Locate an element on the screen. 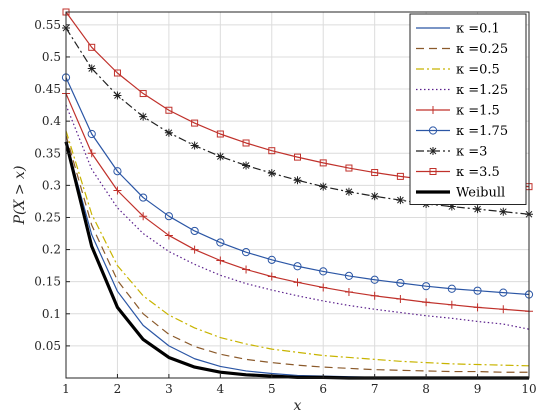 This screenshot has height=419, width=550. y-tick-label: 0.45 is located at coordinates (47, 89).